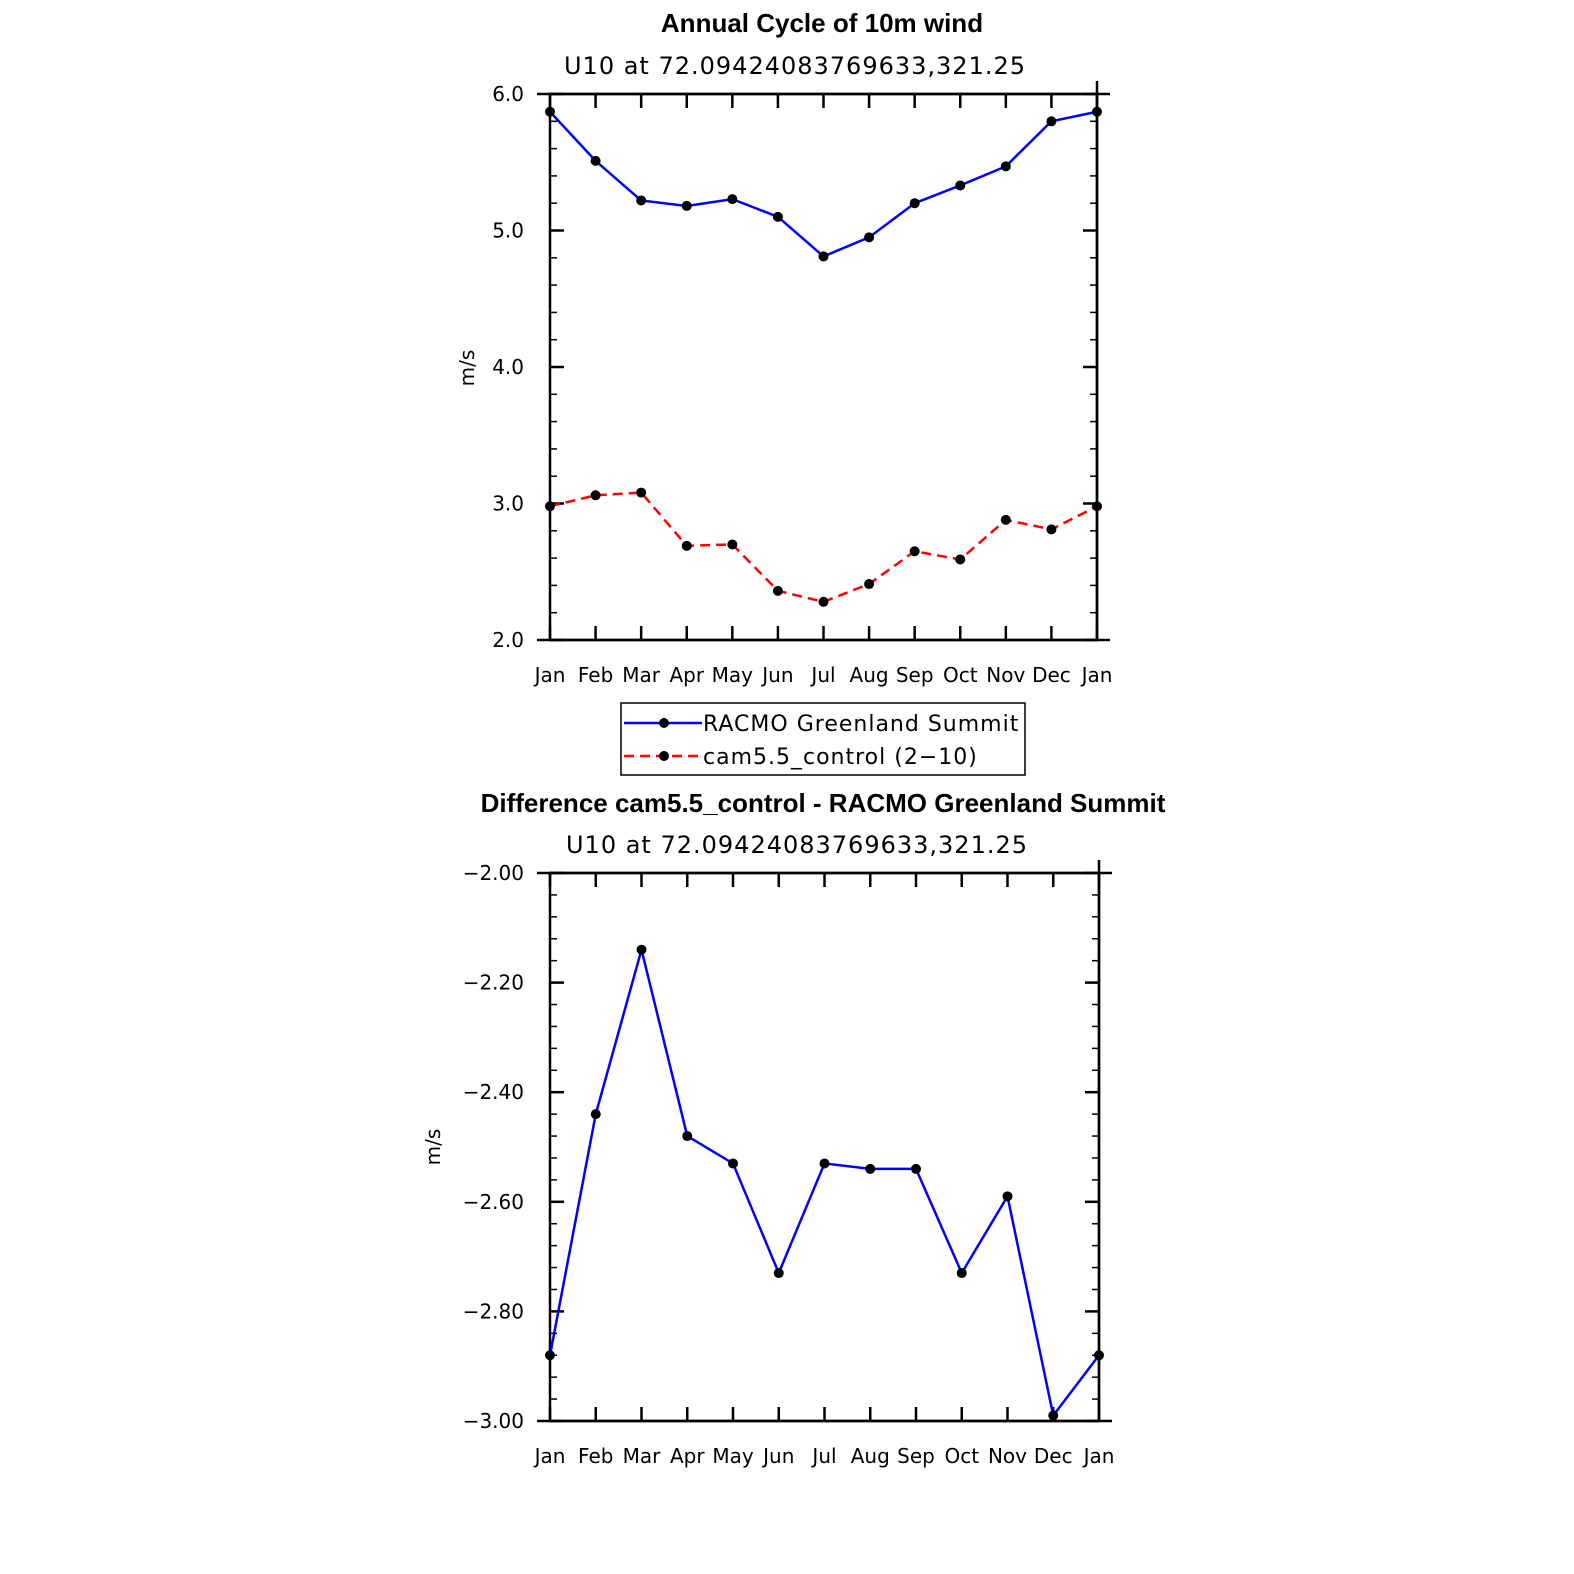 The width and height of the screenshot is (1574, 1574). Describe the element at coordinates (493, 1202) in the screenshot. I see `y-tick-label: −2.60` at that location.